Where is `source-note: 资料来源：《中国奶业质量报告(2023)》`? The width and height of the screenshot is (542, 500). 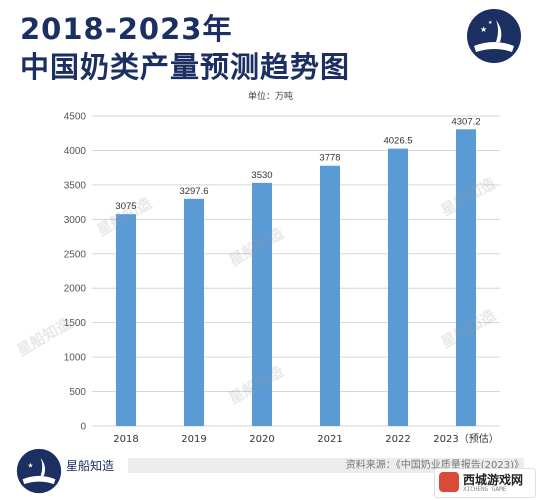
source-note: 资料来源：《中国奶业质量报告(2023)》 is located at coordinates (326, 465).